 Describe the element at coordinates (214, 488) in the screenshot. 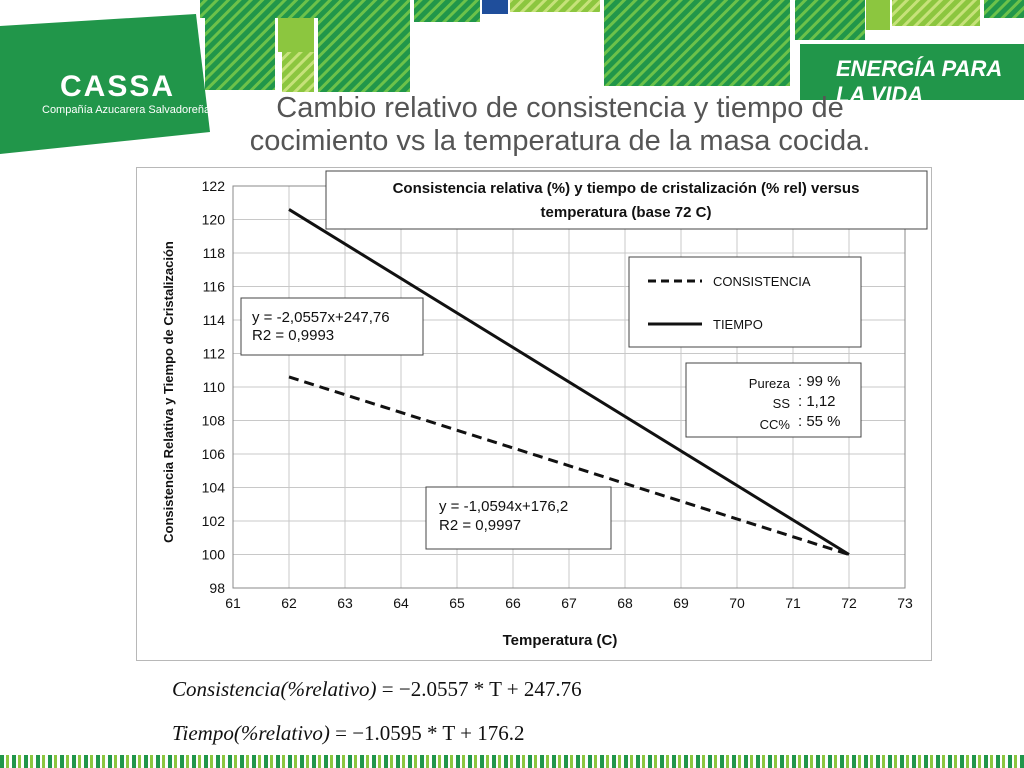

I see `y-tick-label: 104` at that location.